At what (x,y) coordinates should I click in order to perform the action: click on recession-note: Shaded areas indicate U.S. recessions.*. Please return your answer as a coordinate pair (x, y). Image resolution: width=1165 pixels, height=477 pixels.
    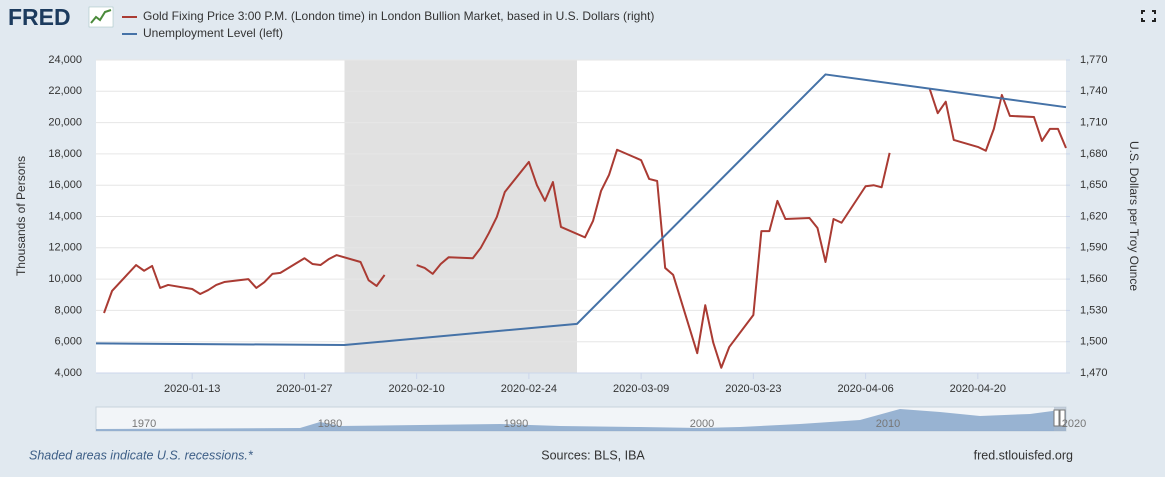
    Looking at the image, I should click on (141, 455).